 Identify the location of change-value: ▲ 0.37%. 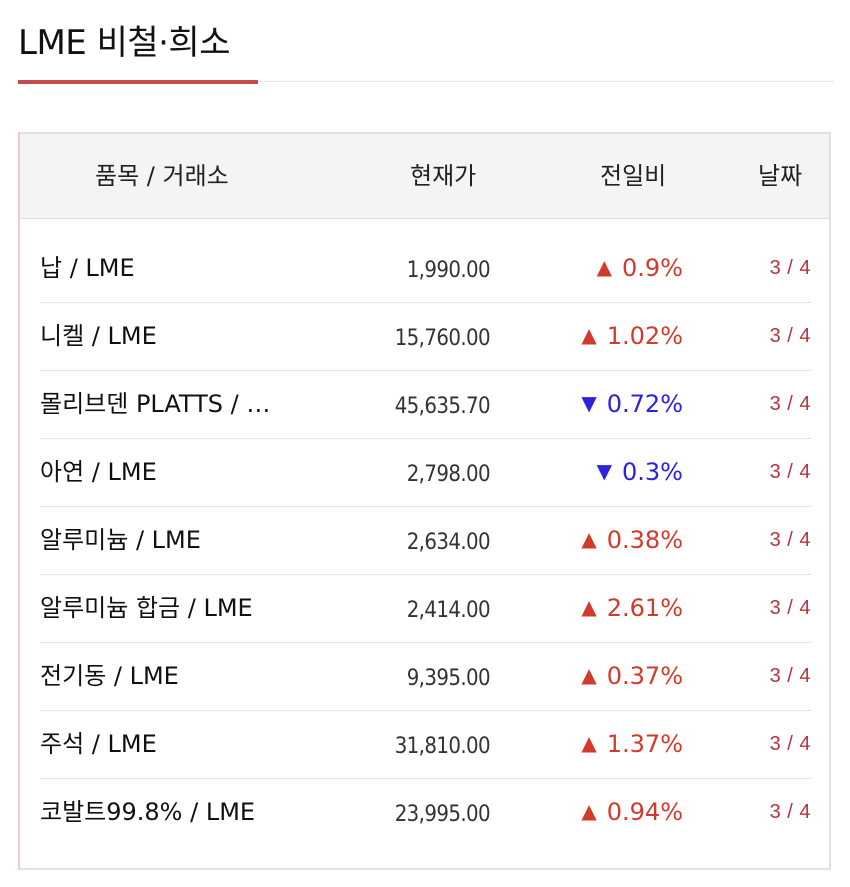
(611, 676).